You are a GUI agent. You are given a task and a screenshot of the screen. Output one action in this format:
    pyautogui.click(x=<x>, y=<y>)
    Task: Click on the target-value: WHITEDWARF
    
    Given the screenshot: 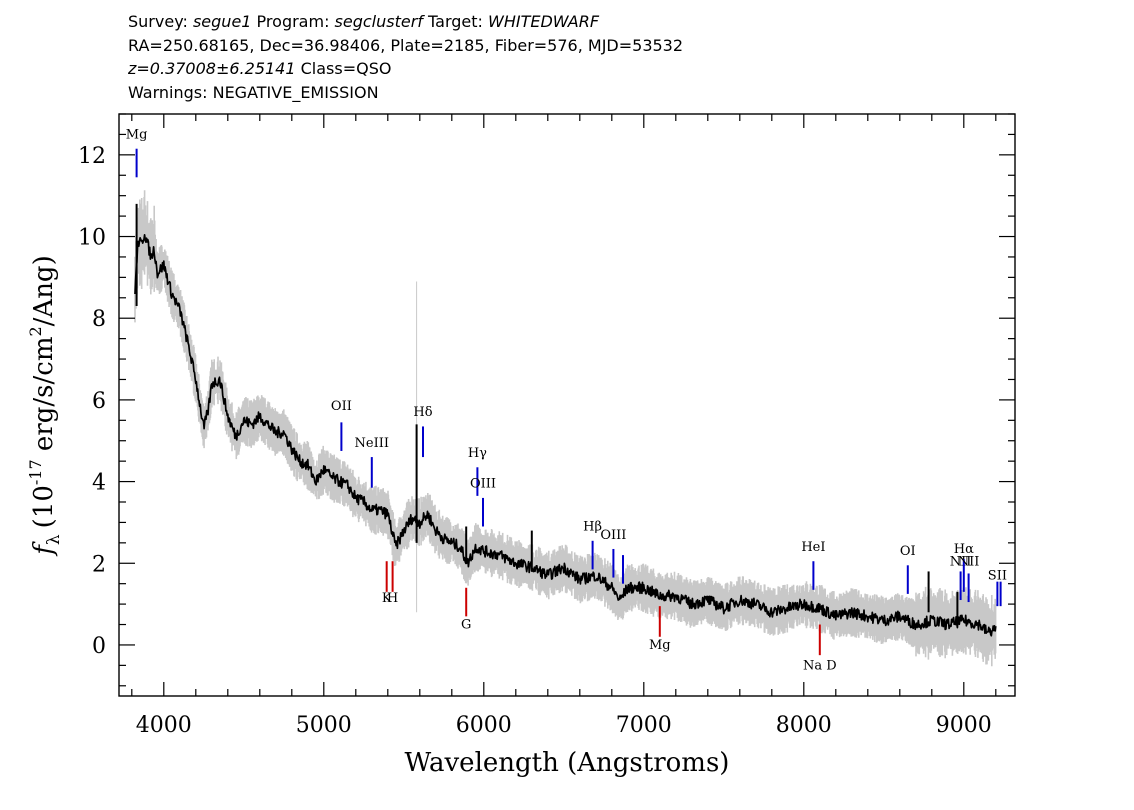 What is the action you would take?
    pyautogui.click(x=544, y=21)
    